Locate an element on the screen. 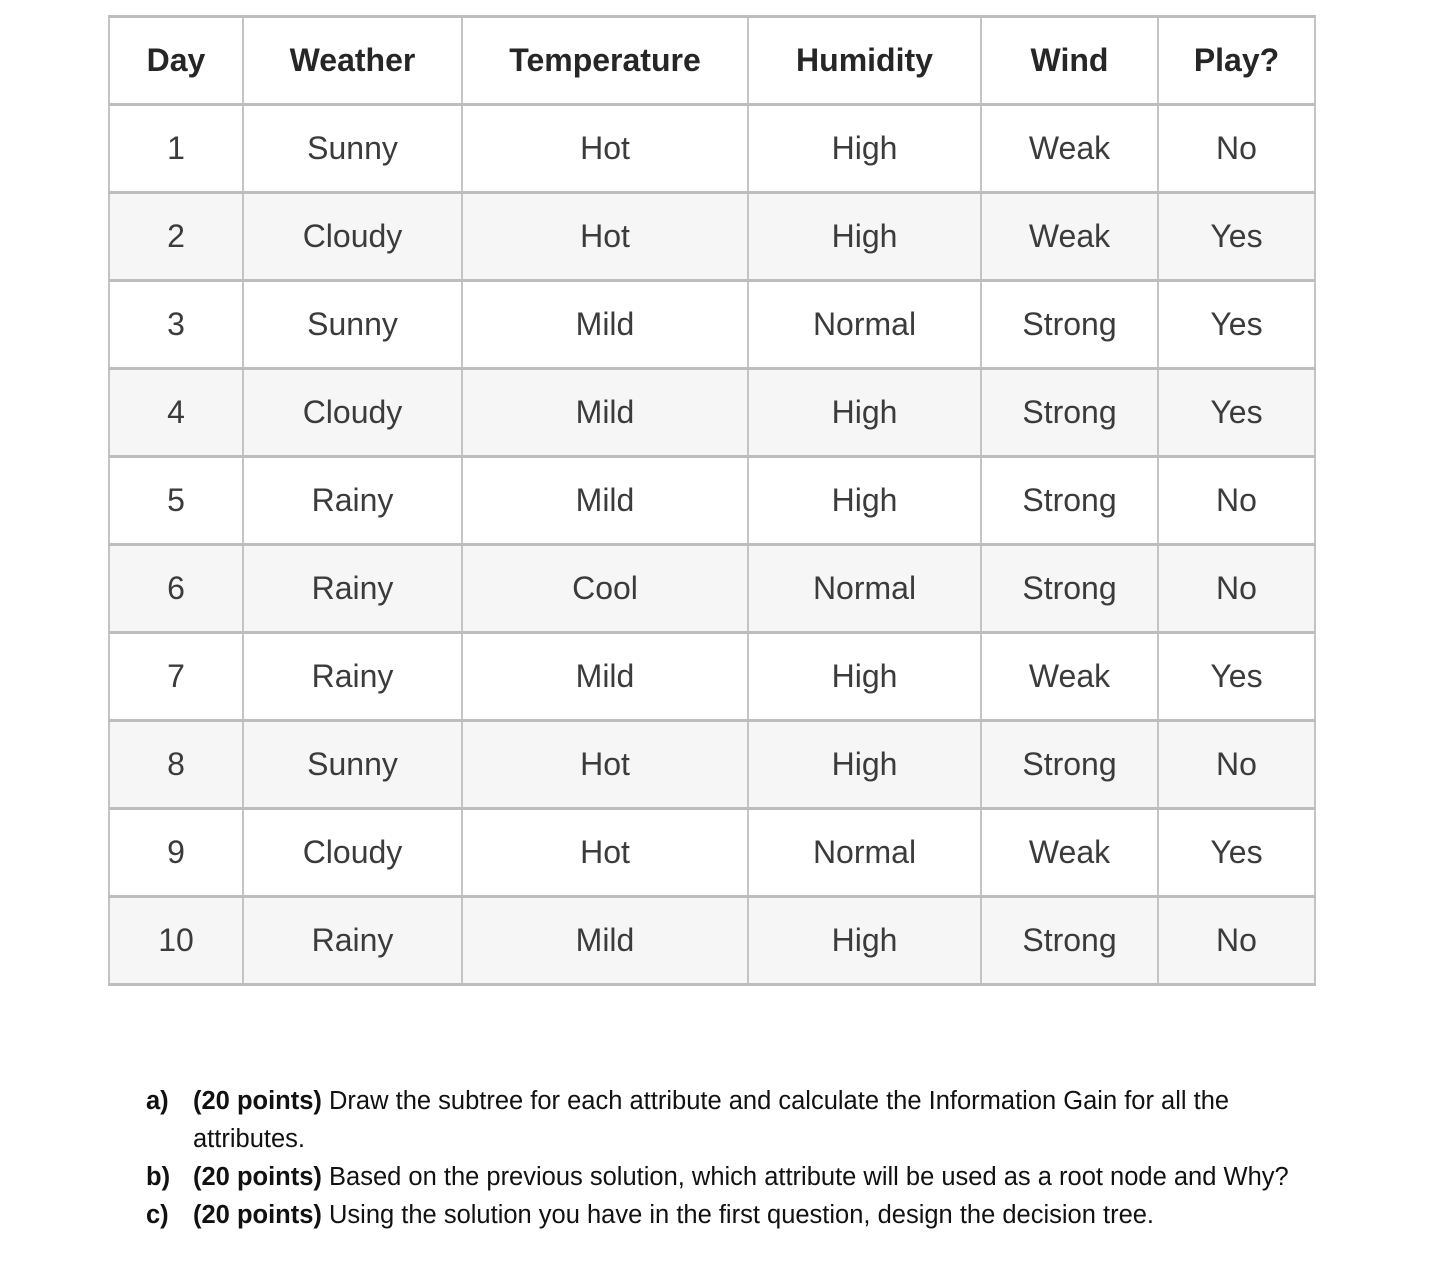 This screenshot has height=1286, width=1452. table-row: 8 Sunny Hot High Strong No is located at coordinates (712, 764).